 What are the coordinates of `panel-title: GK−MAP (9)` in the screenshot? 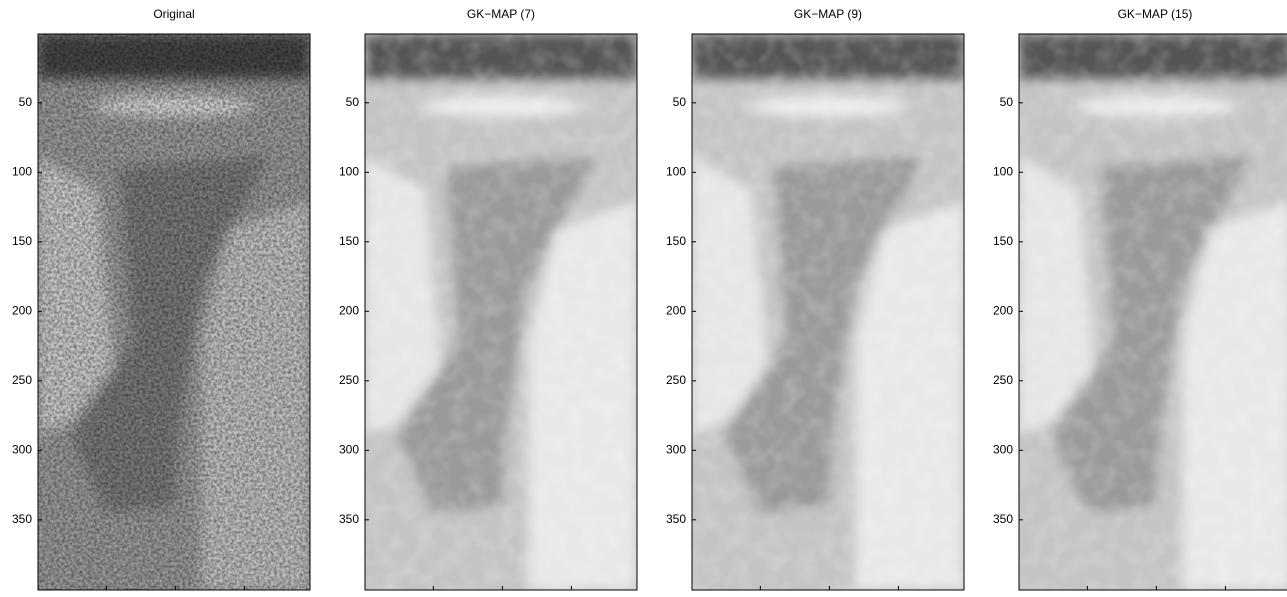 It's located at (828, 14).